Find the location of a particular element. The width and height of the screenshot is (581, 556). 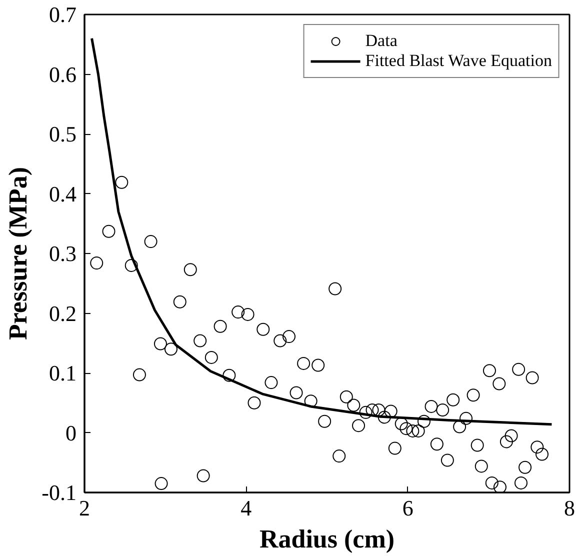

y-tick-label: 0.1 is located at coordinates (62, 373).